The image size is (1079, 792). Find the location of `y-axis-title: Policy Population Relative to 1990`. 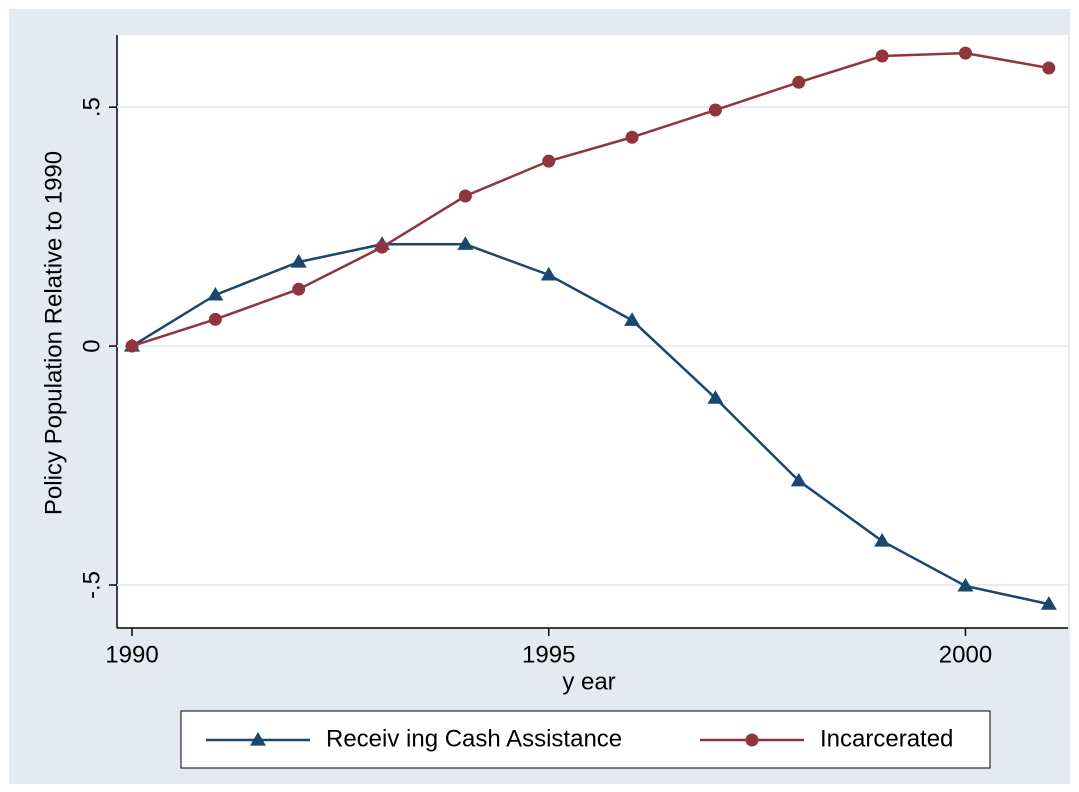

y-axis-title: Policy Population Relative to 1990 is located at coordinates (53, 333).